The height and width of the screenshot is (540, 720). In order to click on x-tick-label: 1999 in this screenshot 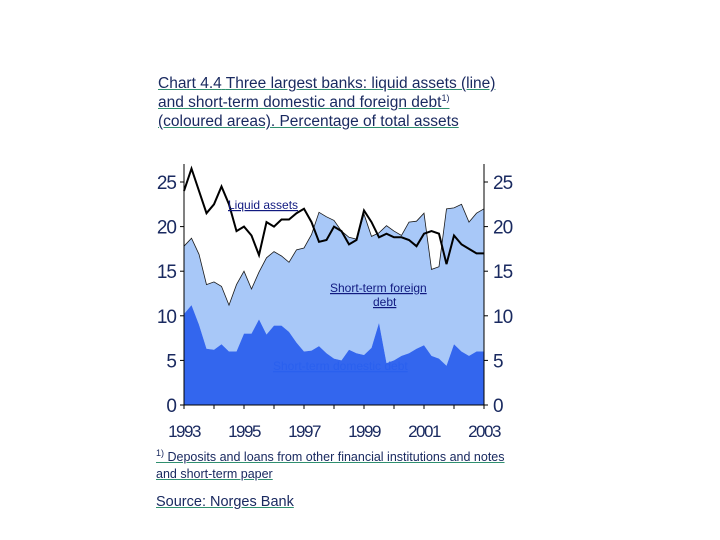, I will do `click(364, 431)`.